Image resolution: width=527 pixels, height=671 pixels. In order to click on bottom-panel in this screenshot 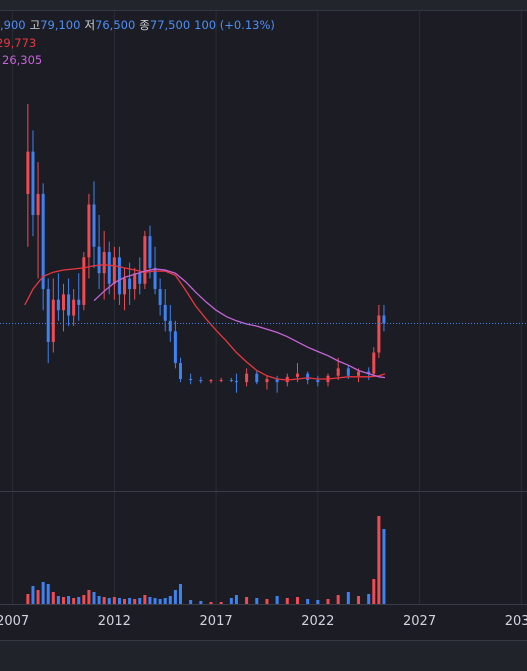, I will do `click(263, 655)`.